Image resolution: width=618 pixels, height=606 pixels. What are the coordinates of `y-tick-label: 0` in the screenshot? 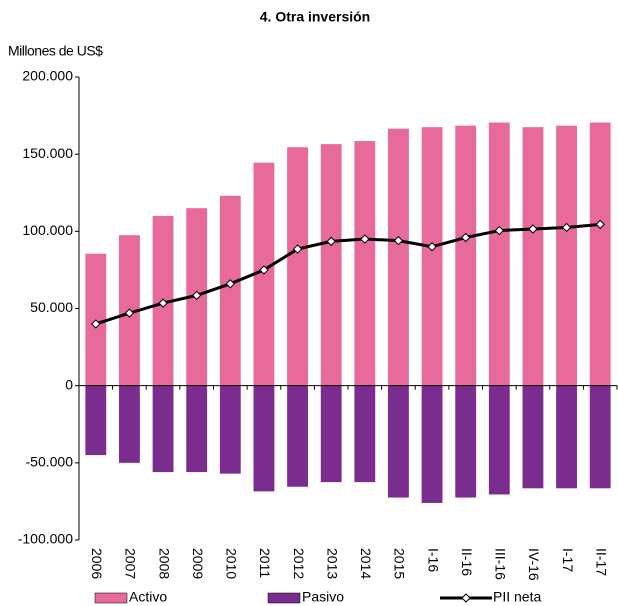 It's located at (69, 384).